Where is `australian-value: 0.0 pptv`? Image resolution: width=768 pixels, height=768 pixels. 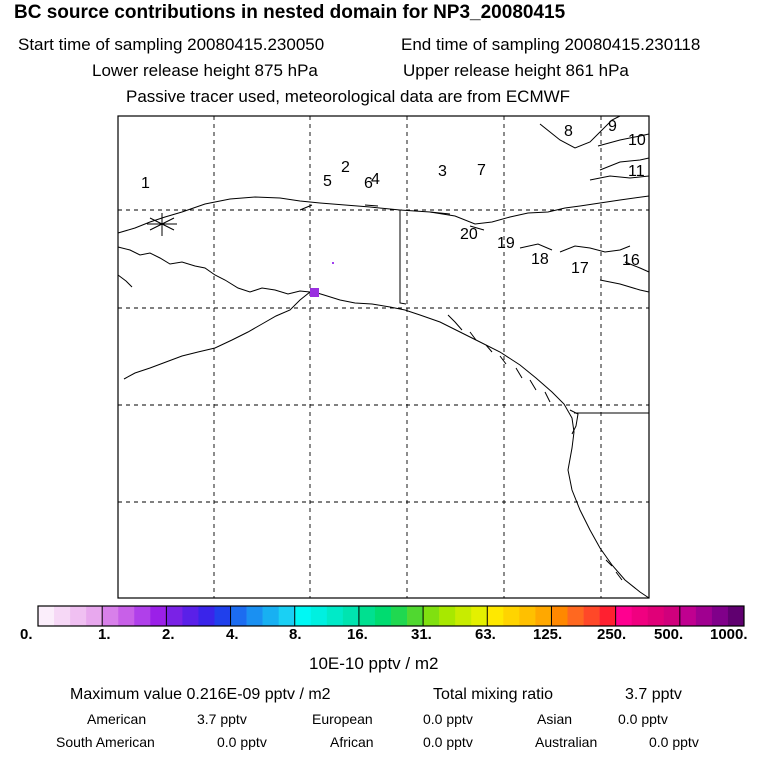 australian-value: 0.0 pptv is located at coordinates (674, 742).